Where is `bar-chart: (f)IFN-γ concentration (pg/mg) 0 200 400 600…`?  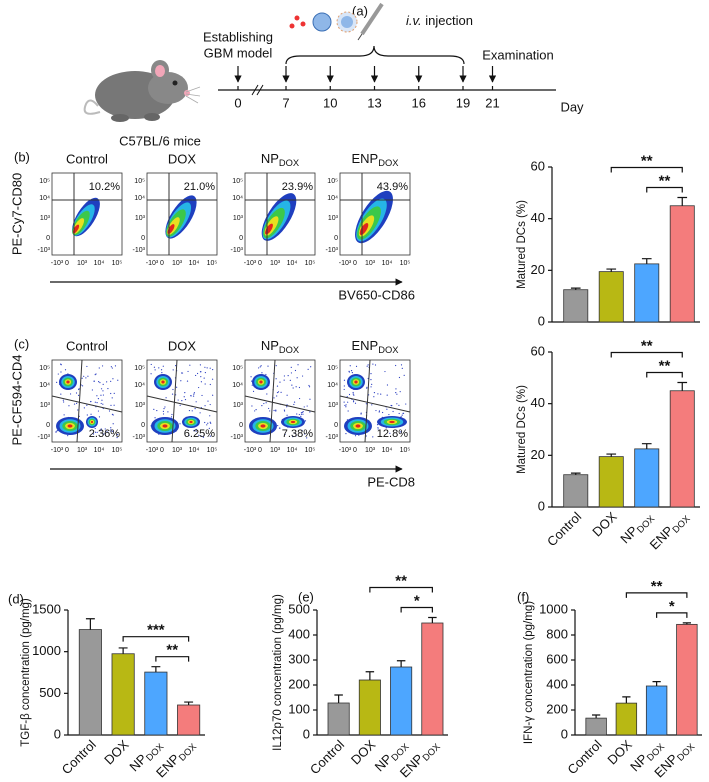 bar-chart: (f)IFN-γ concentration (pg/mg) 0 200 400 600… is located at coordinates (609, 679).